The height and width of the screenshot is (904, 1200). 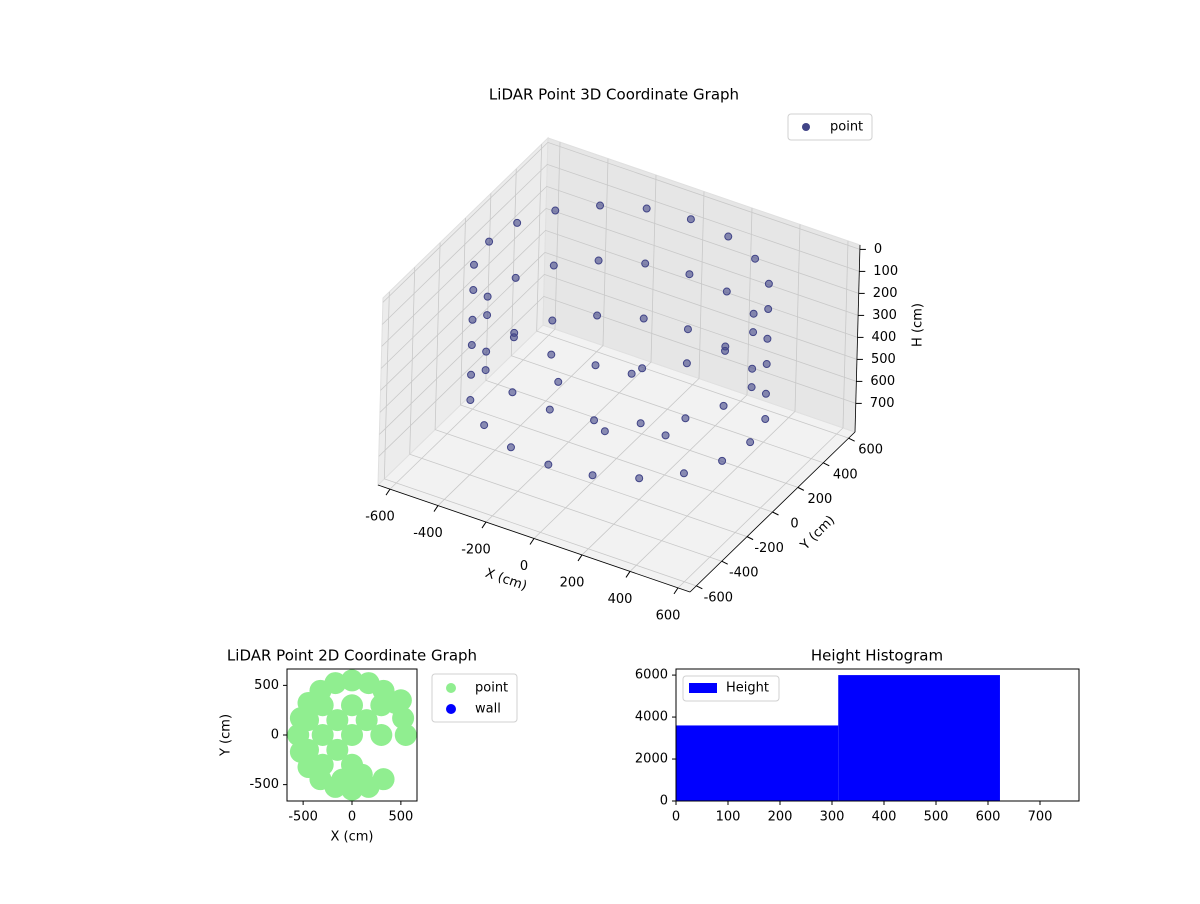 I want to click on y-tick-label: 600, so click(x=870, y=450).